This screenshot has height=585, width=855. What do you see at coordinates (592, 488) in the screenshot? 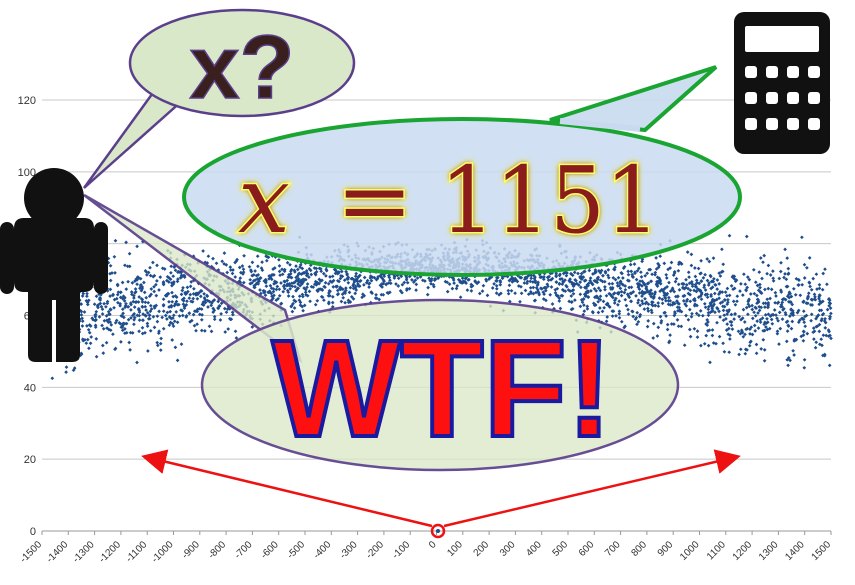
I see `arrow-right` at bounding box center [592, 488].